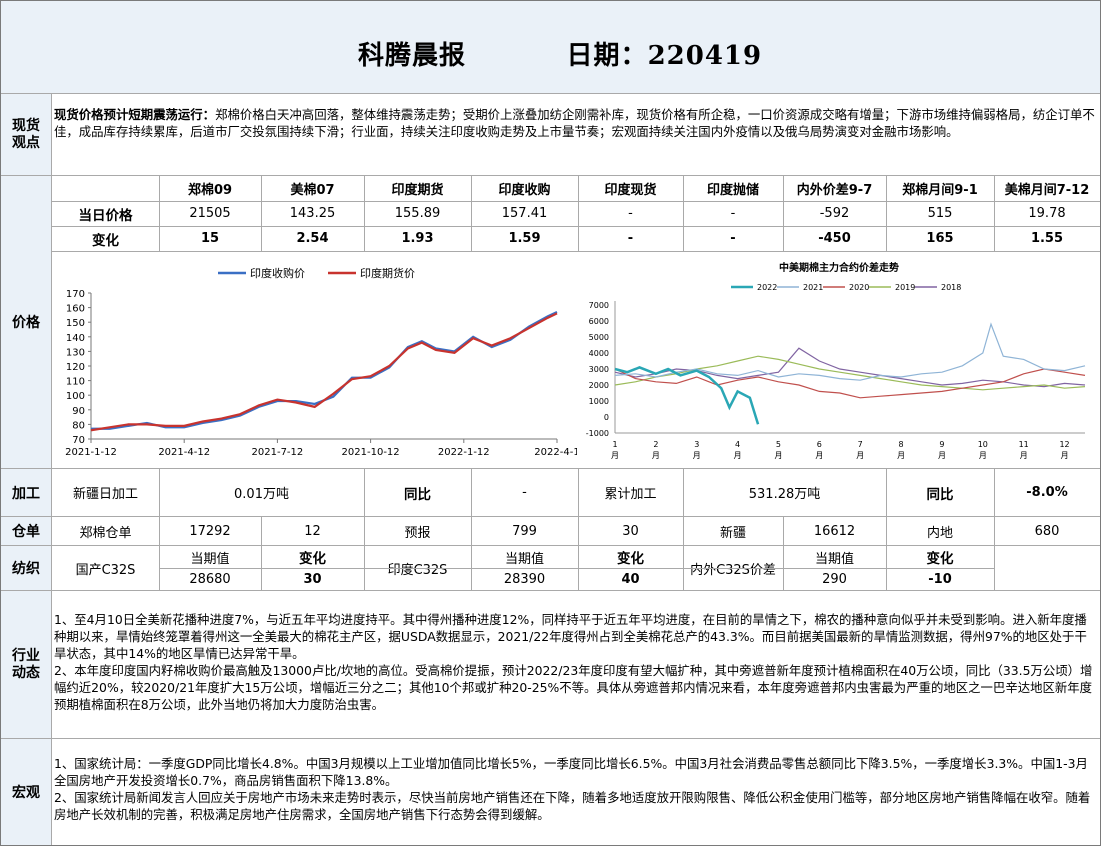 The width and height of the screenshot is (1101, 846). Describe the element at coordinates (1064, 444) in the screenshot. I see `x-tick-label: 12` at that location.